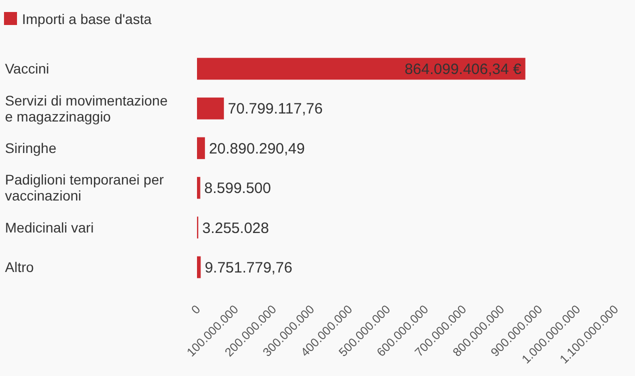 This screenshot has height=376, width=635. Describe the element at coordinates (31, 148) in the screenshot. I see `y-tick-label: Siringhe` at that location.